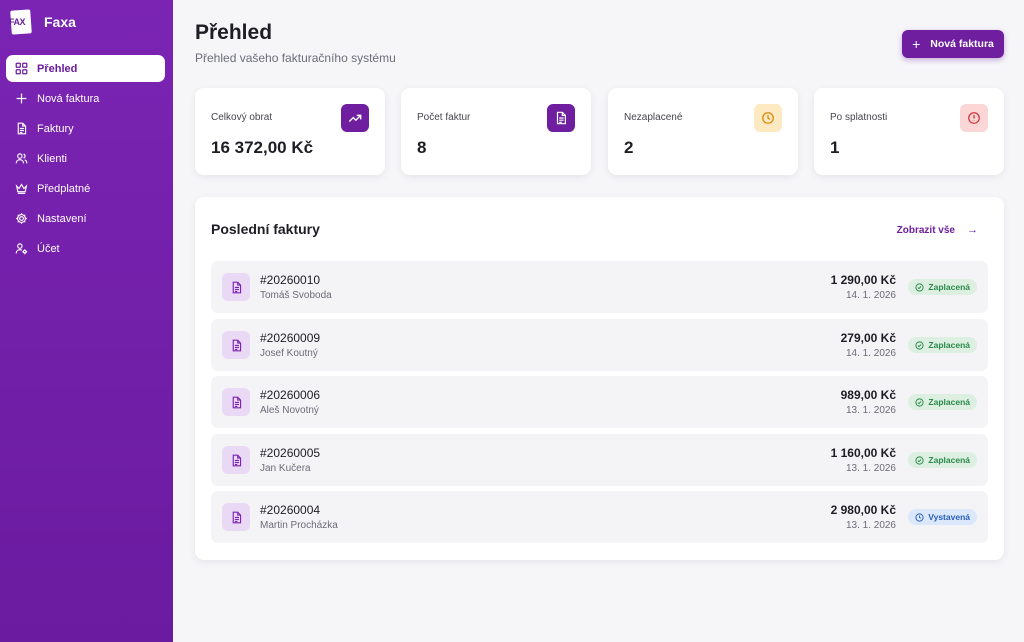 The height and width of the screenshot is (642, 1024). What do you see at coordinates (629, 147) in the screenshot?
I see `stat-value: 2` at bounding box center [629, 147].